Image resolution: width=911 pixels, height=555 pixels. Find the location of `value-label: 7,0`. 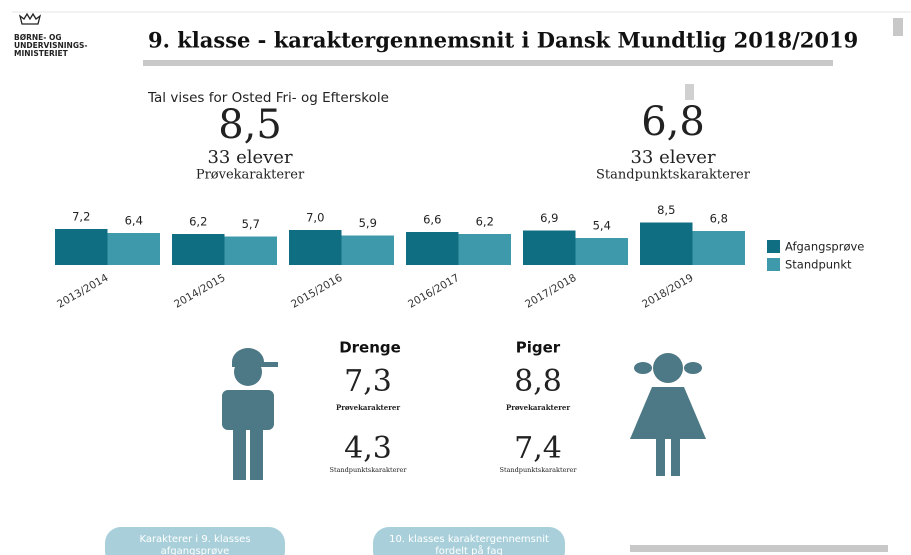

value-label: 7,0 is located at coordinates (315, 218).